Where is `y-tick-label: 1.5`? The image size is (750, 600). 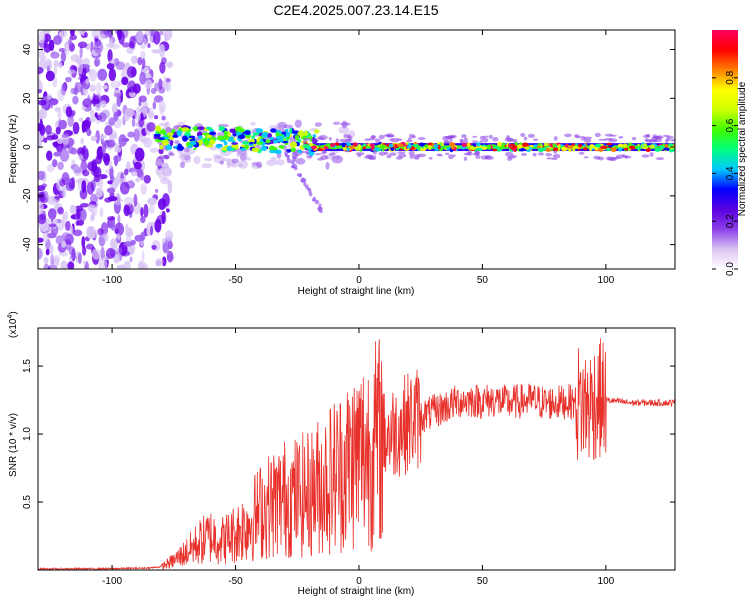 y-tick-label: 1.5 is located at coordinates (27, 366).